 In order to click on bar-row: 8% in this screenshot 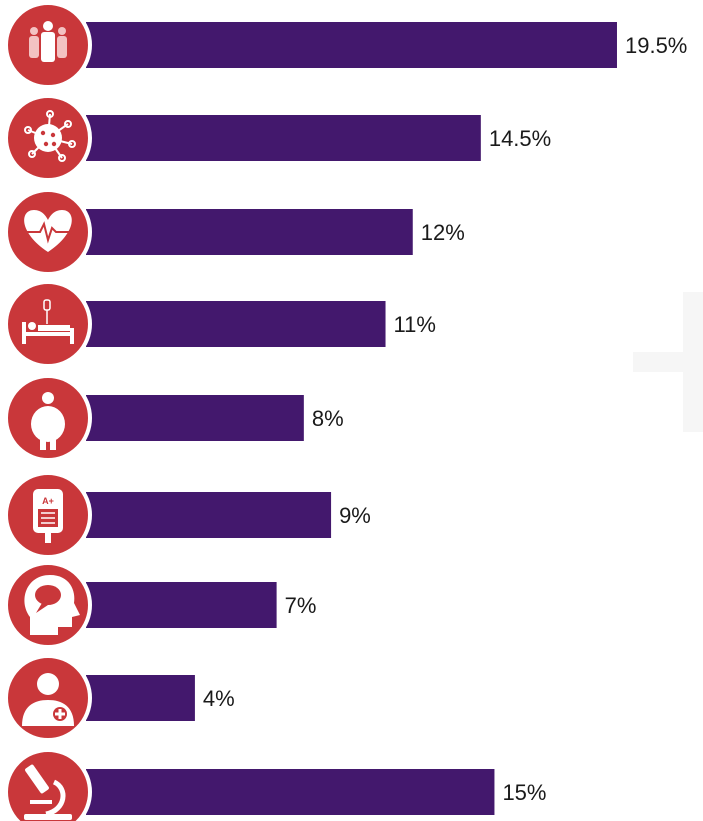, I will do `click(174, 418)`.